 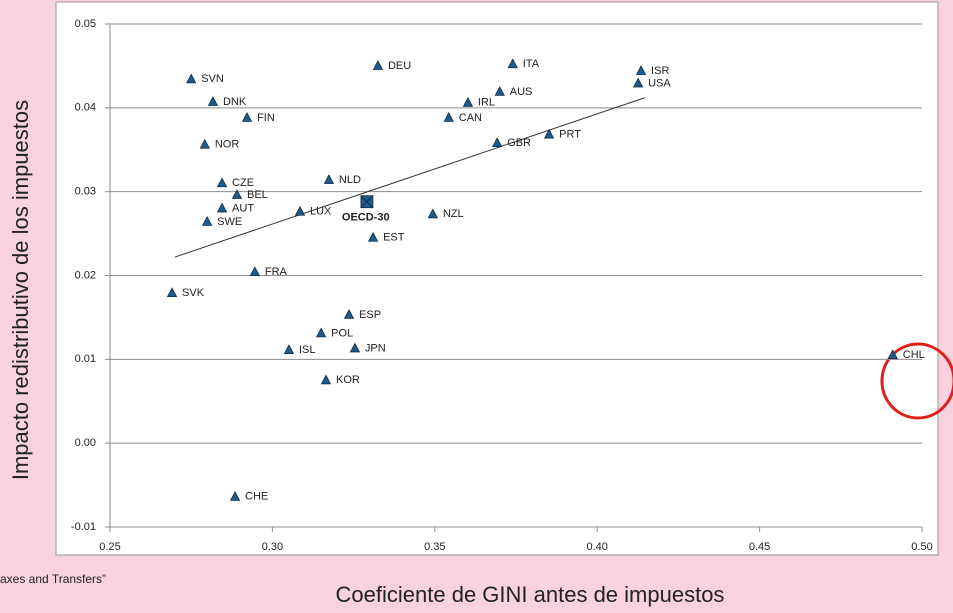 What do you see at coordinates (375, 348) in the screenshot?
I see `point-label: JPN` at bounding box center [375, 348].